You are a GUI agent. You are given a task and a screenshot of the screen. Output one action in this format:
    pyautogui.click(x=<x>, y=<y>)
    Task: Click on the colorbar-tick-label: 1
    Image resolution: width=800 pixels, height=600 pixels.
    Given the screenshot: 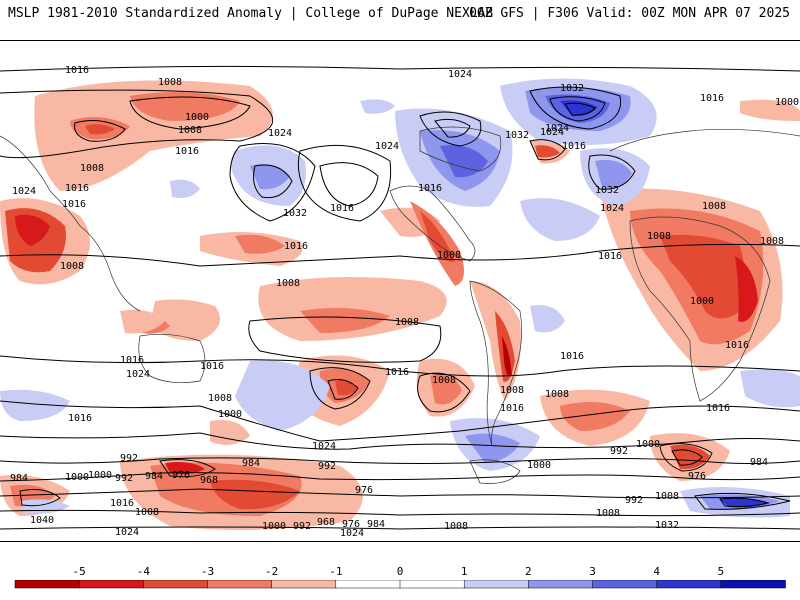 What is the action you would take?
    pyautogui.click(x=464, y=571)
    